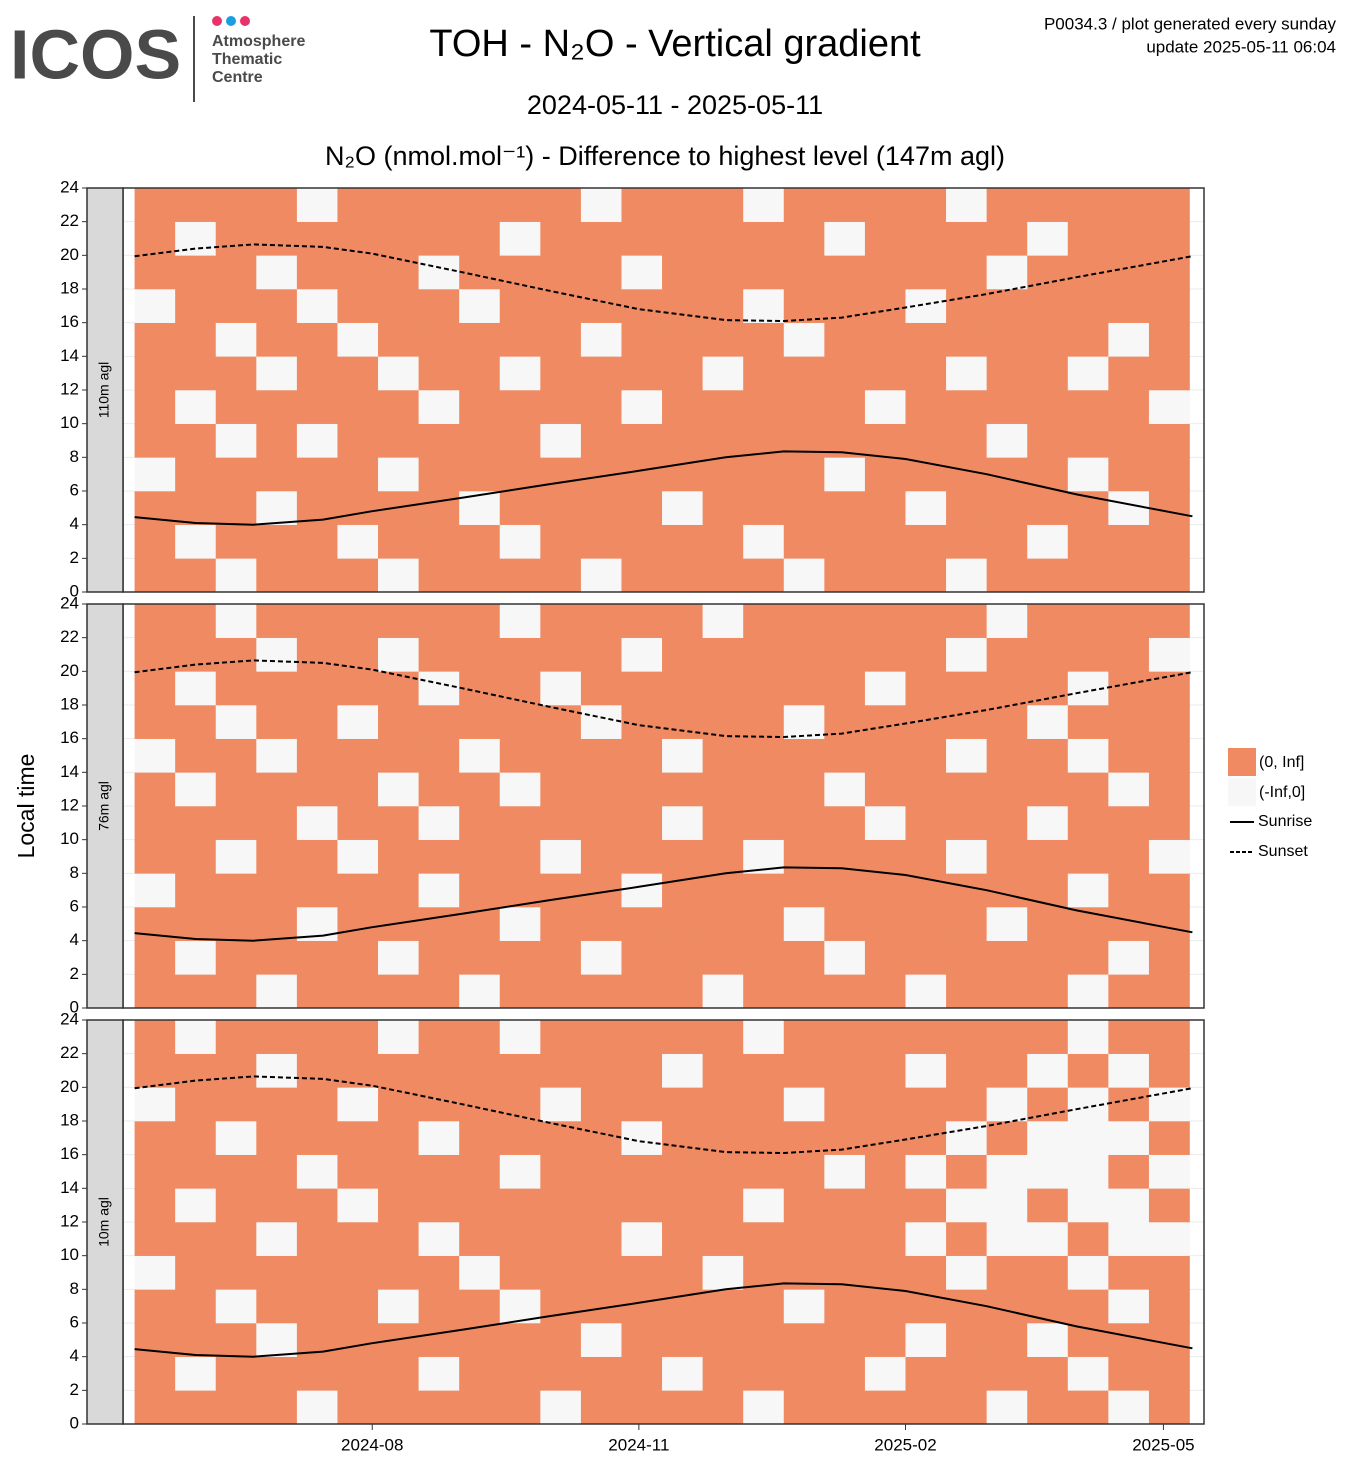 The width and height of the screenshot is (1350, 1470). I want to click on y-tick-label: 18, so click(69, 1119).